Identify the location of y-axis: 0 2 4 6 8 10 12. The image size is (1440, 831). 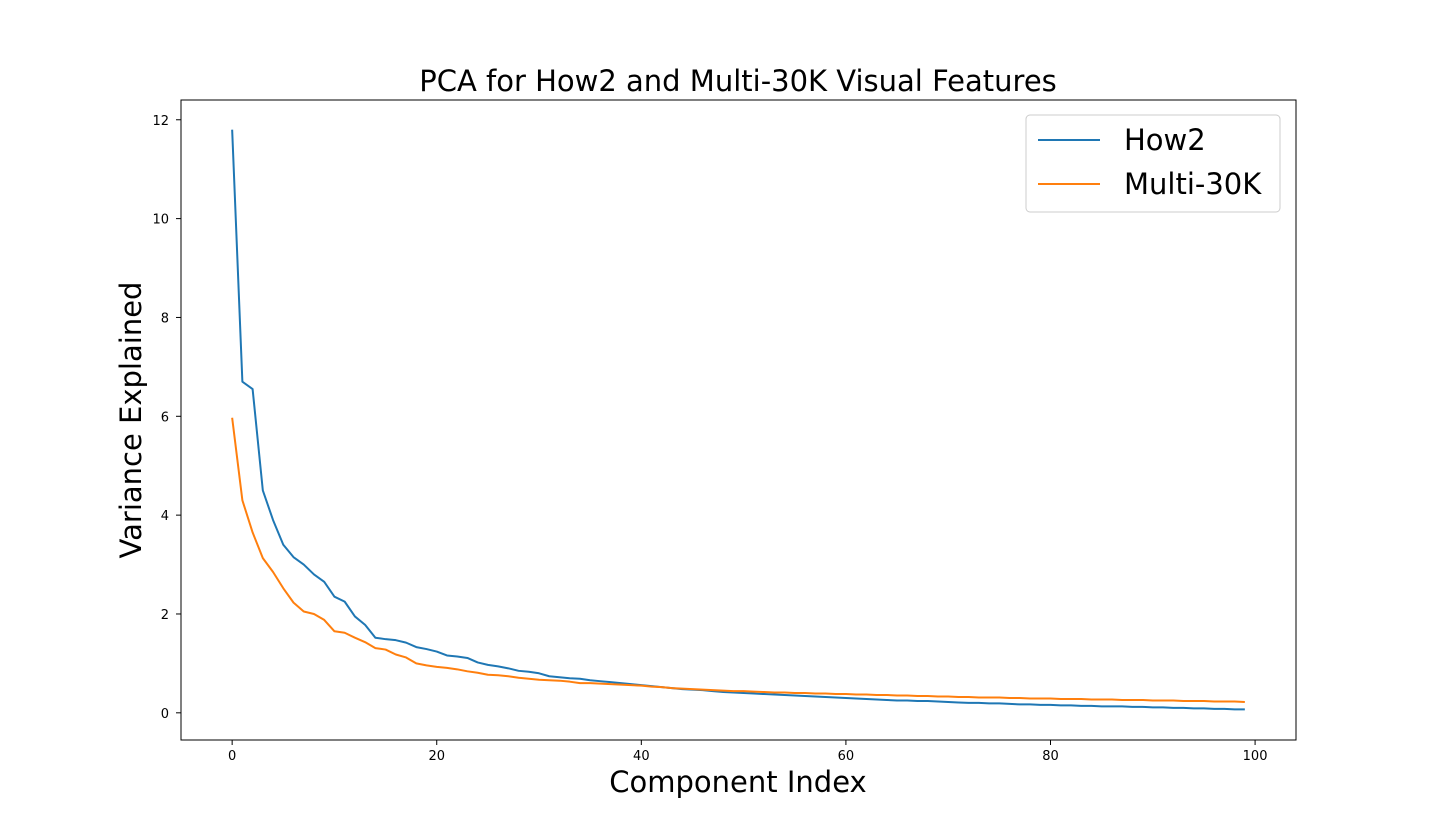
(166, 418).